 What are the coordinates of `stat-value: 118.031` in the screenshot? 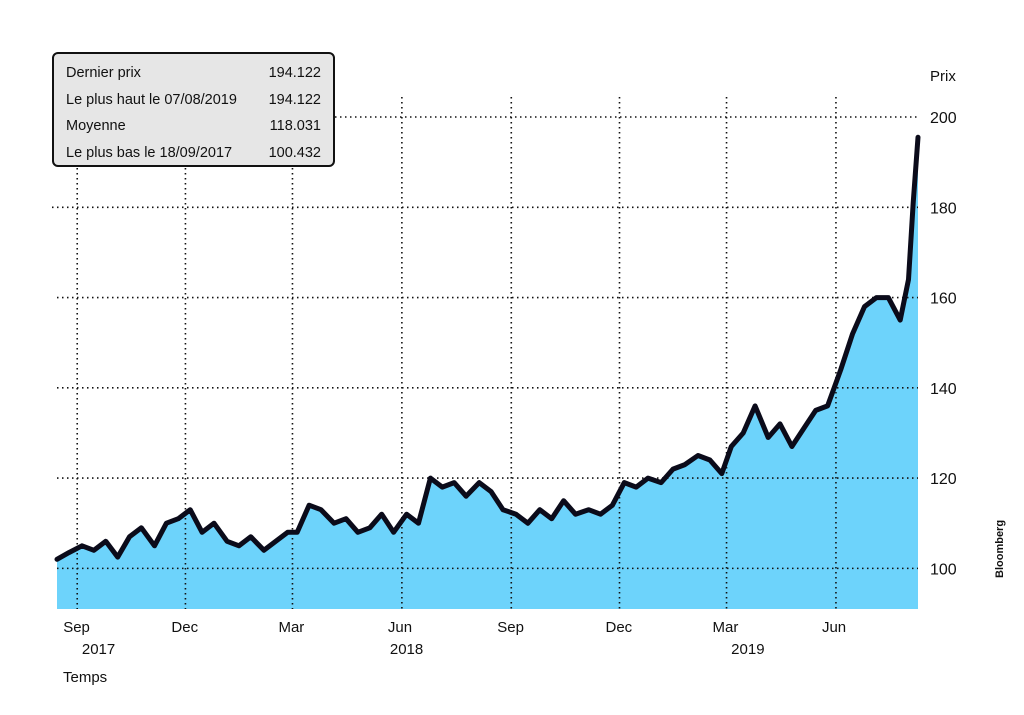 It's located at (295, 126).